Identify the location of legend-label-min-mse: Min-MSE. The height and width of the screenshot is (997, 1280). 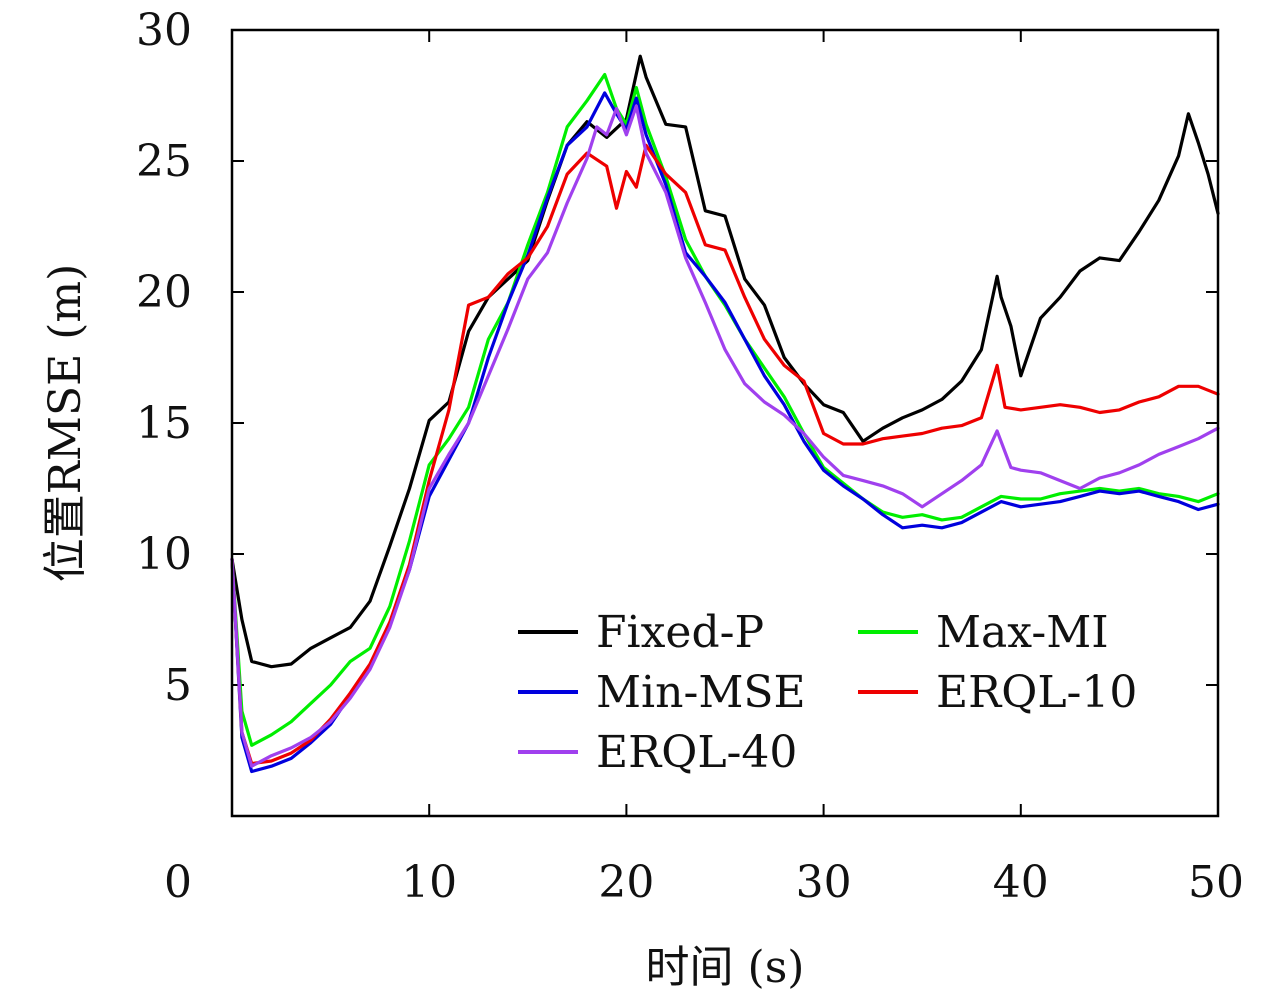
(701, 692).